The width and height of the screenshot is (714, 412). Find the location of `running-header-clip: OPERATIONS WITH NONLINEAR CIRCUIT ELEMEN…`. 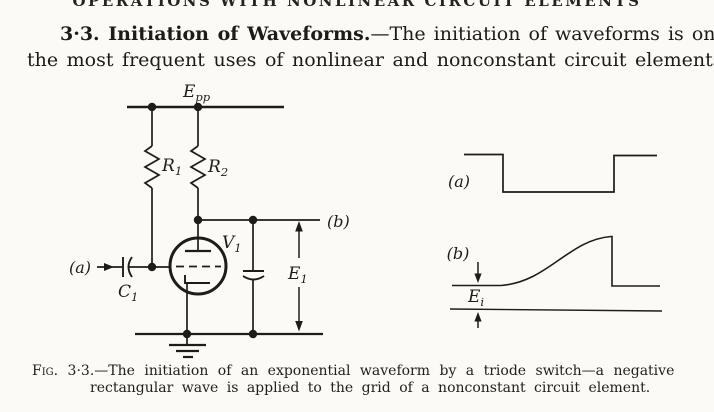

running-header-clip: OPERATIONS WITH NONLINEAR CIRCUIT ELEMEN… is located at coordinates (357, 5).